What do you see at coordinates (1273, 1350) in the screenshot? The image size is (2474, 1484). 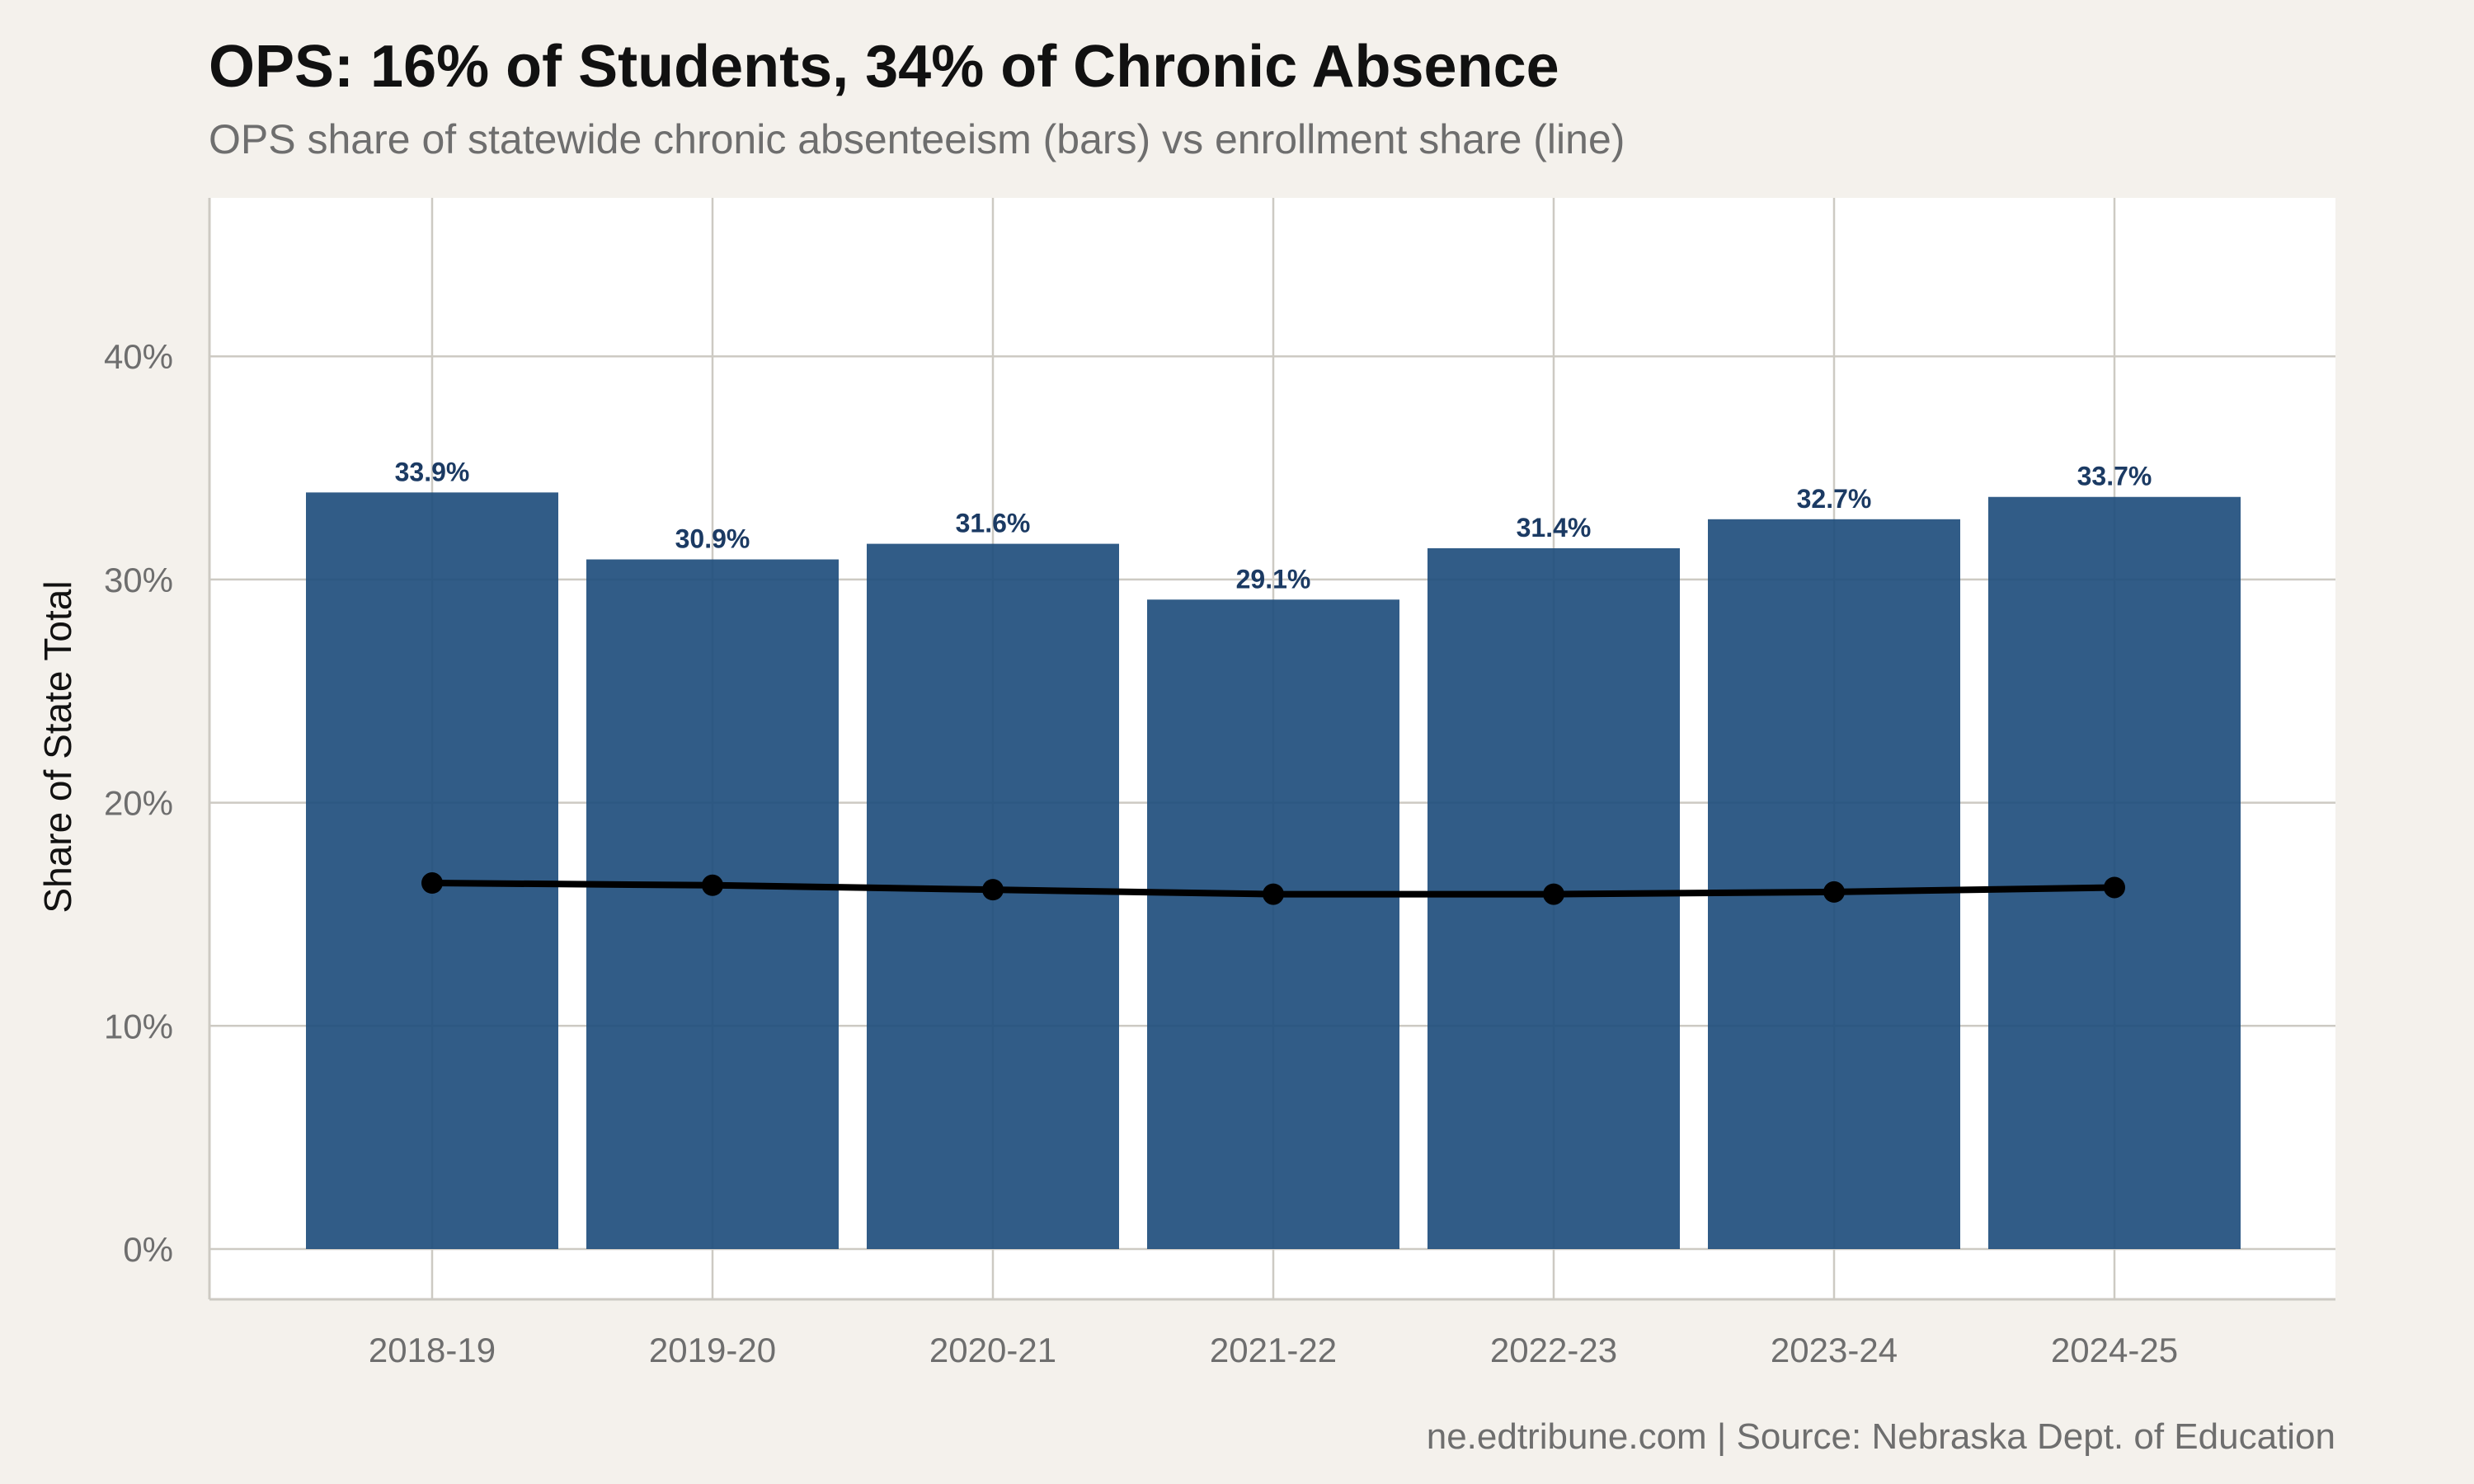 I see `x-tick-label: 2021-22` at bounding box center [1273, 1350].